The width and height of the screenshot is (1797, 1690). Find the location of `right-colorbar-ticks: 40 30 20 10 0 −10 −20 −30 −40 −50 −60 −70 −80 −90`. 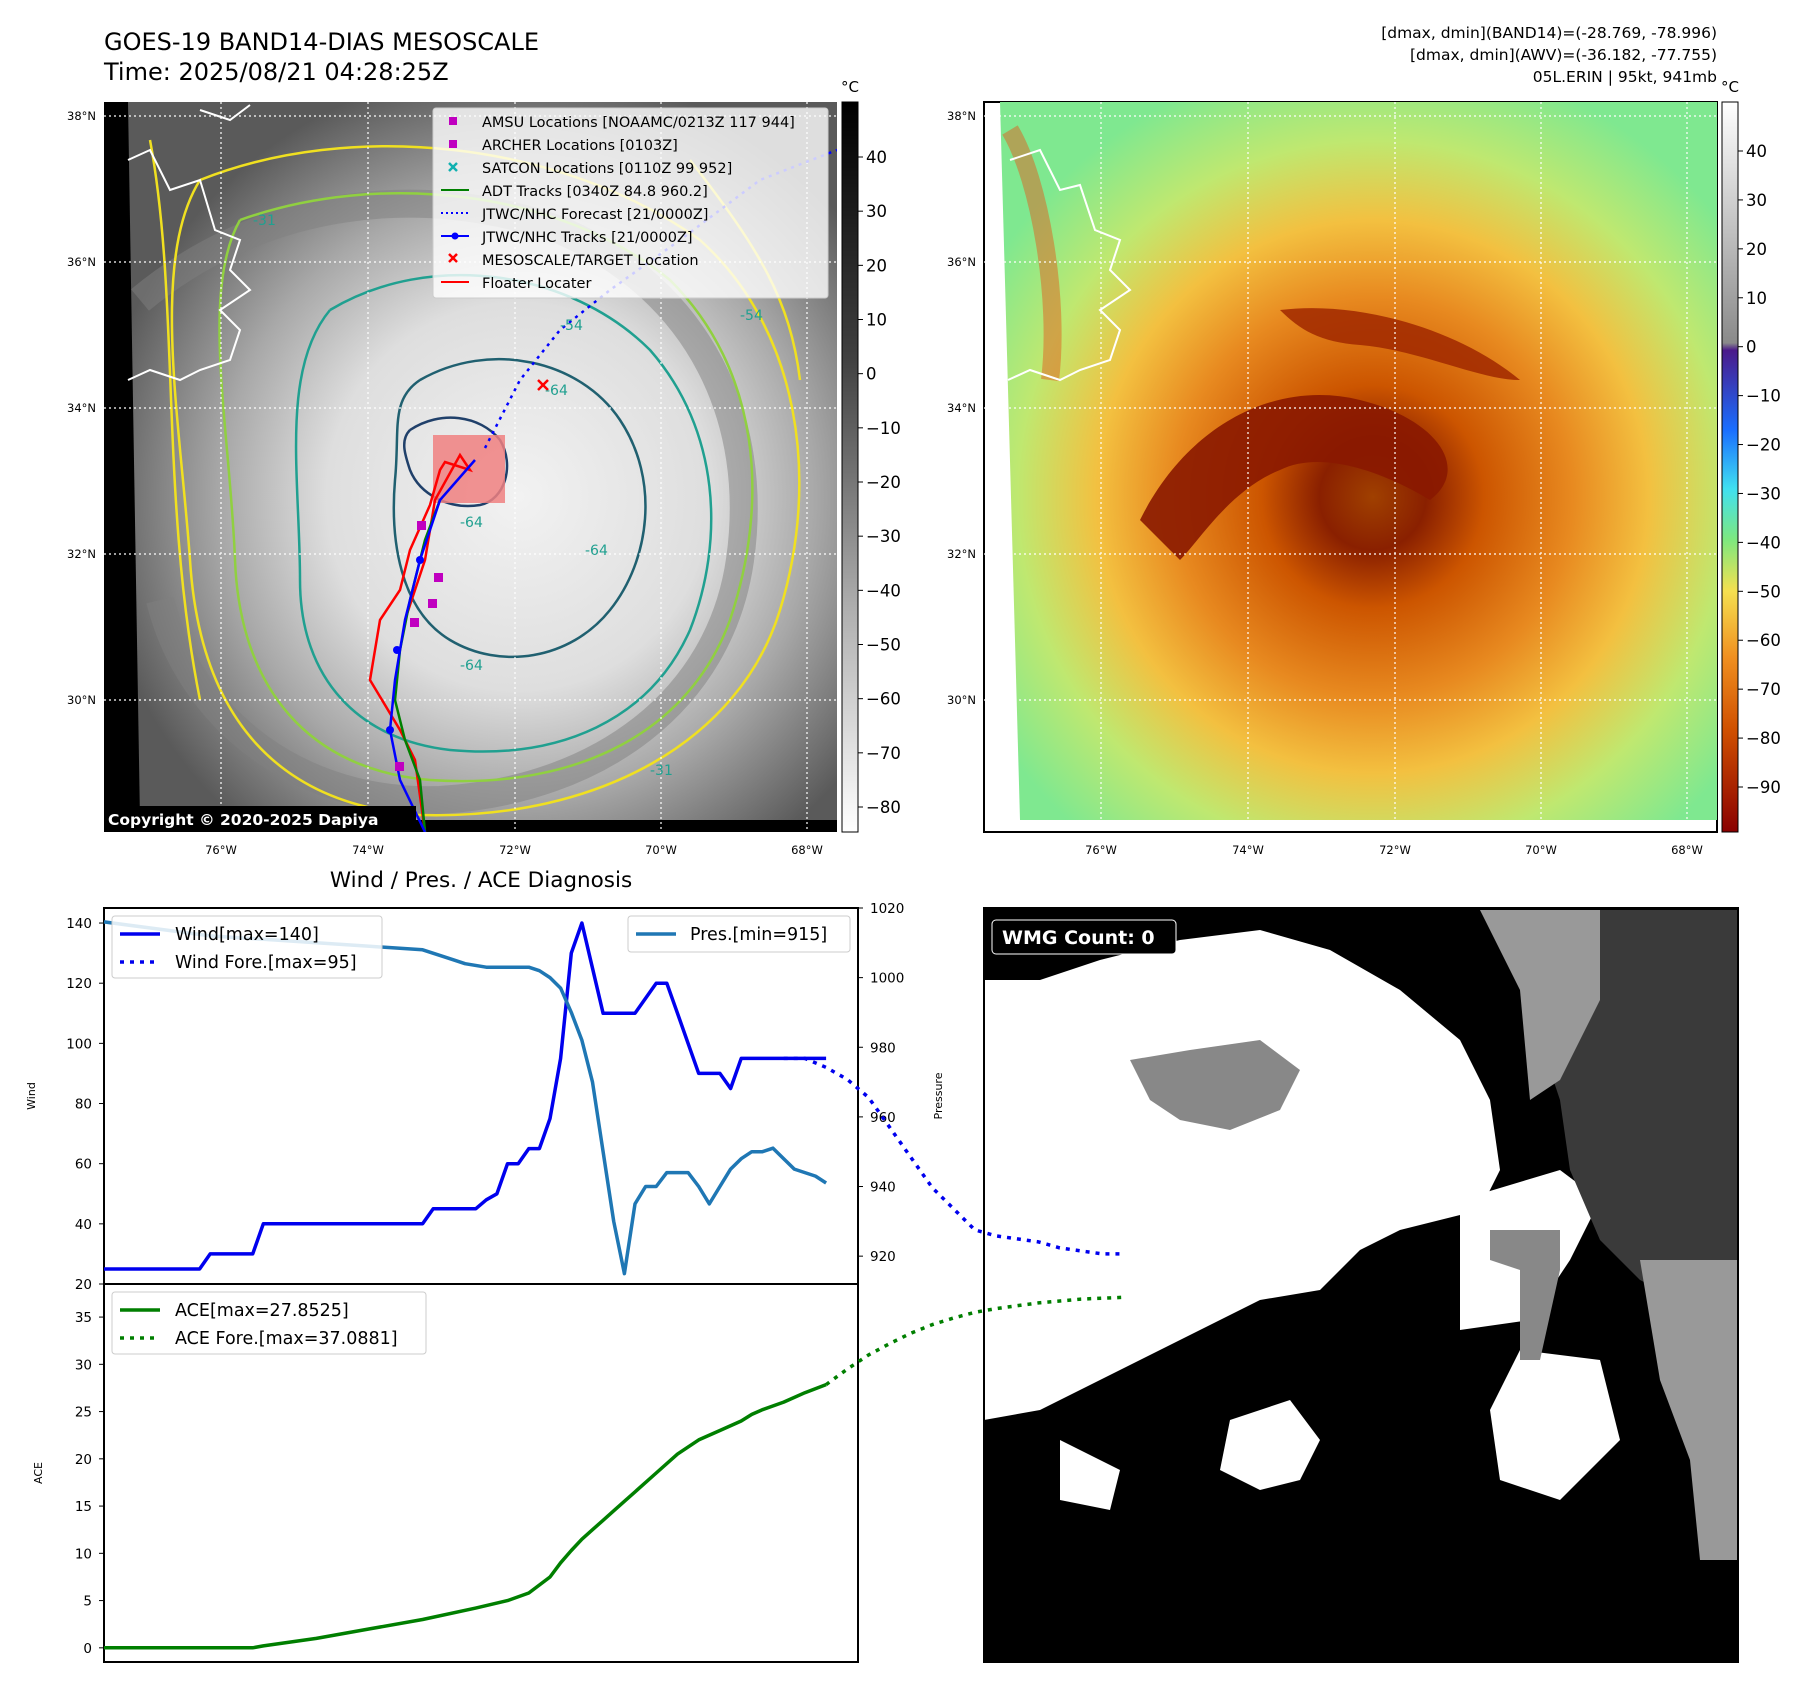

right-colorbar-ticks: 40 30 20 10 0 −10 −20 −30 −40 −50 −60 −70 −80 −90 is located at coordinates (1759, 469).